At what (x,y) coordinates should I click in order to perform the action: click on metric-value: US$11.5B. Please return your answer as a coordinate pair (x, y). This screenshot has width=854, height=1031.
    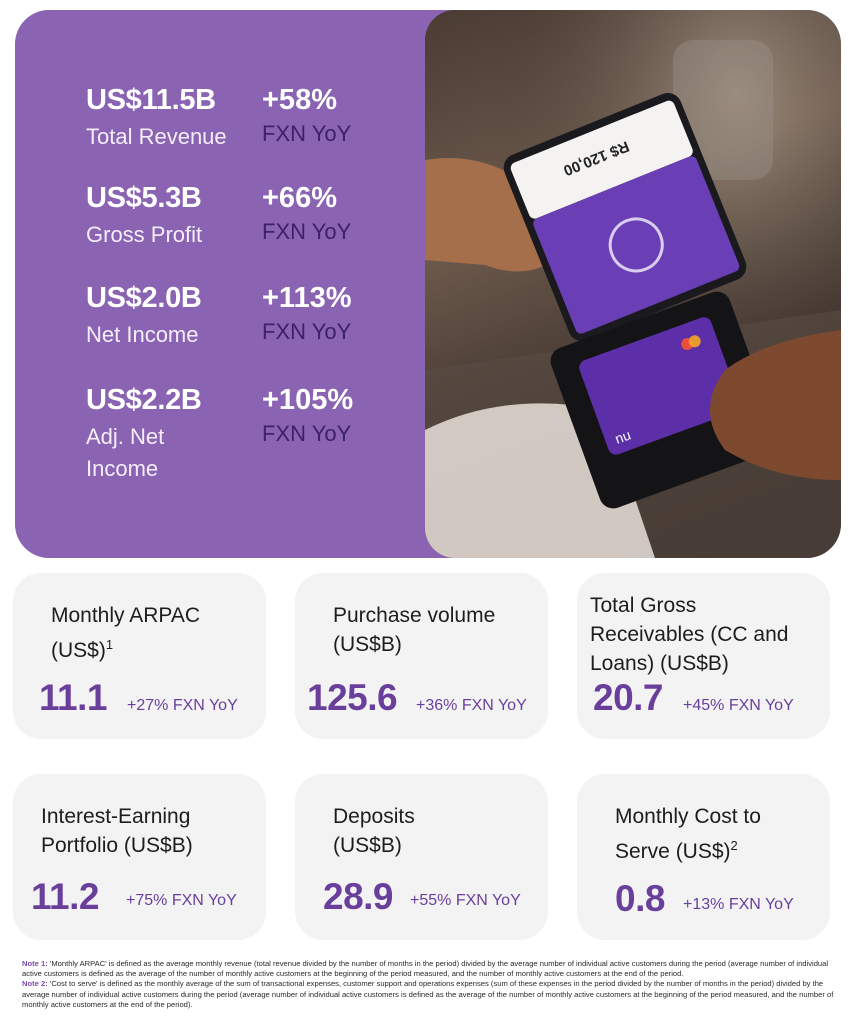
    Looking at the image, I should click on (151, 100).